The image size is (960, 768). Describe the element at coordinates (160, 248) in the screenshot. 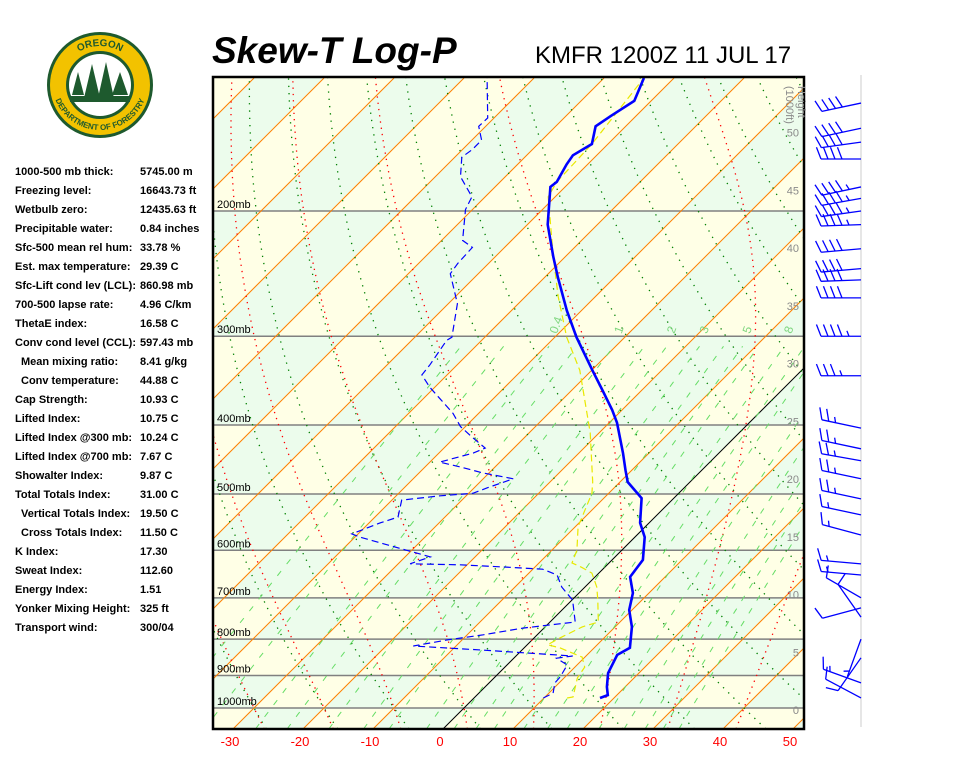

I see `stat-value: 33.78 %` at that location.